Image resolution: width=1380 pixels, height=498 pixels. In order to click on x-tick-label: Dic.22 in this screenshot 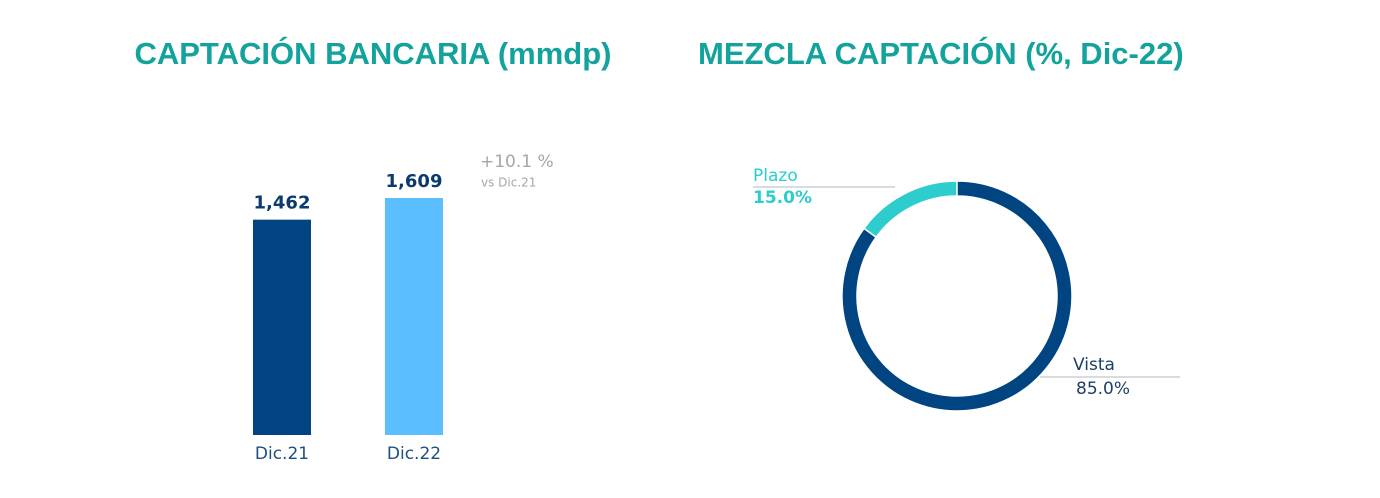, I will do `click(414, 454)`.